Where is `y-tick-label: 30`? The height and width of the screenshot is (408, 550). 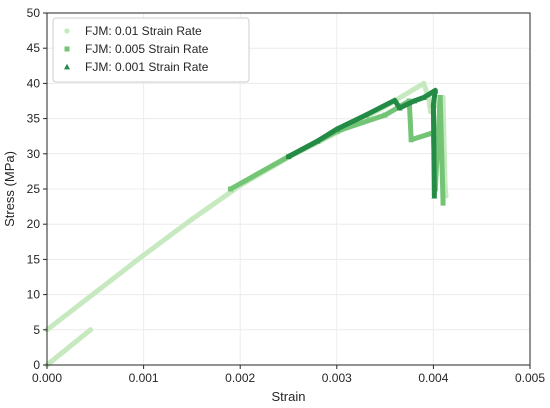
y-tick-label: 30 is located at coordinates (34, 154).